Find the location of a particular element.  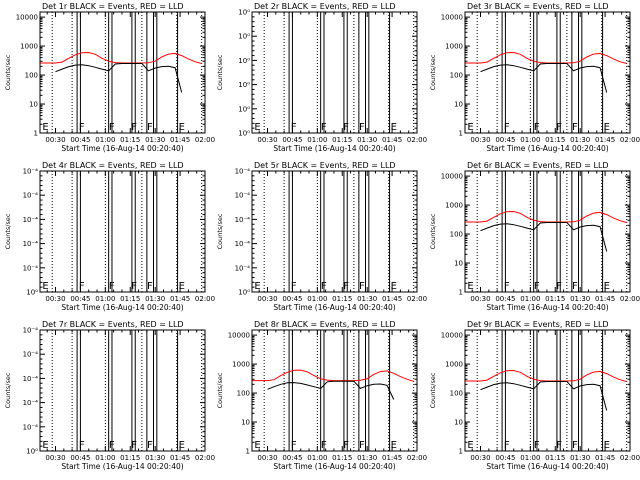

panel-title: Det 1r BLACK = Events, RED = LLD is located at coordinates (113, 6).